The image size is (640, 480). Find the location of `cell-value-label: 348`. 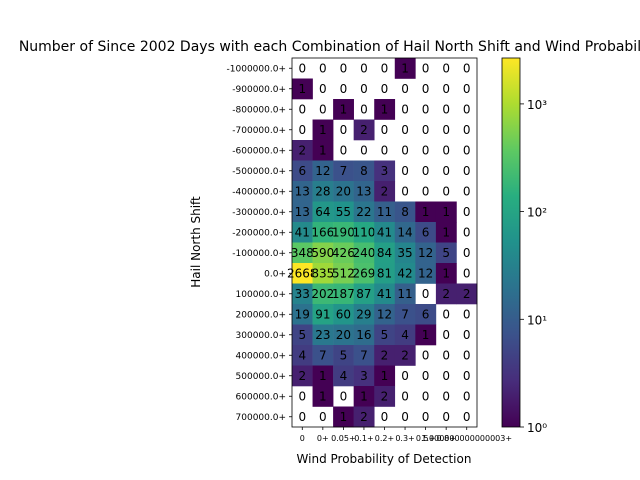

cell-value-label: 348 is located at coordinates (302, 253).